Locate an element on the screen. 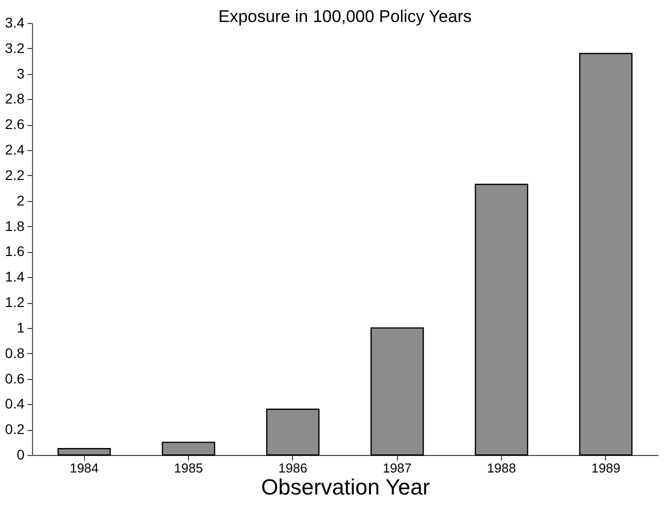 This screenshot has width=672, height=506. y-tick-label: 1.8 is located at coordinates (15, 226).